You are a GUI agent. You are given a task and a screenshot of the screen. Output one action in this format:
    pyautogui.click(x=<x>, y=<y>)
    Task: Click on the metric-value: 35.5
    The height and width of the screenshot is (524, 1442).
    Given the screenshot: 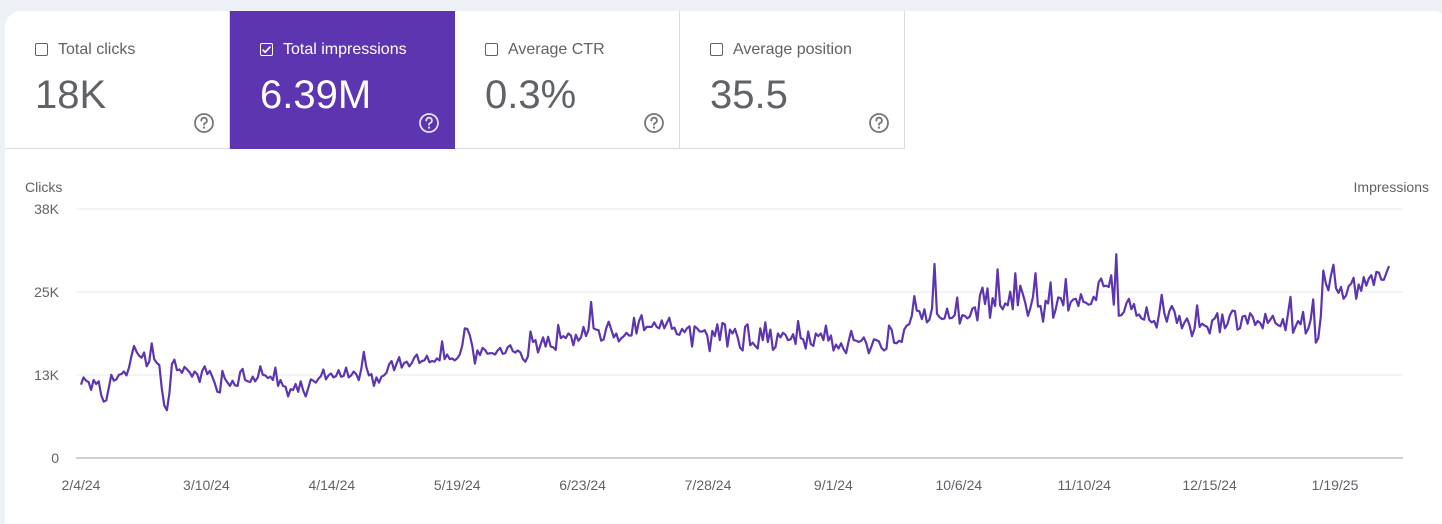 What is the action you would take?
    pyautogui.click(x=749, y=95)
    